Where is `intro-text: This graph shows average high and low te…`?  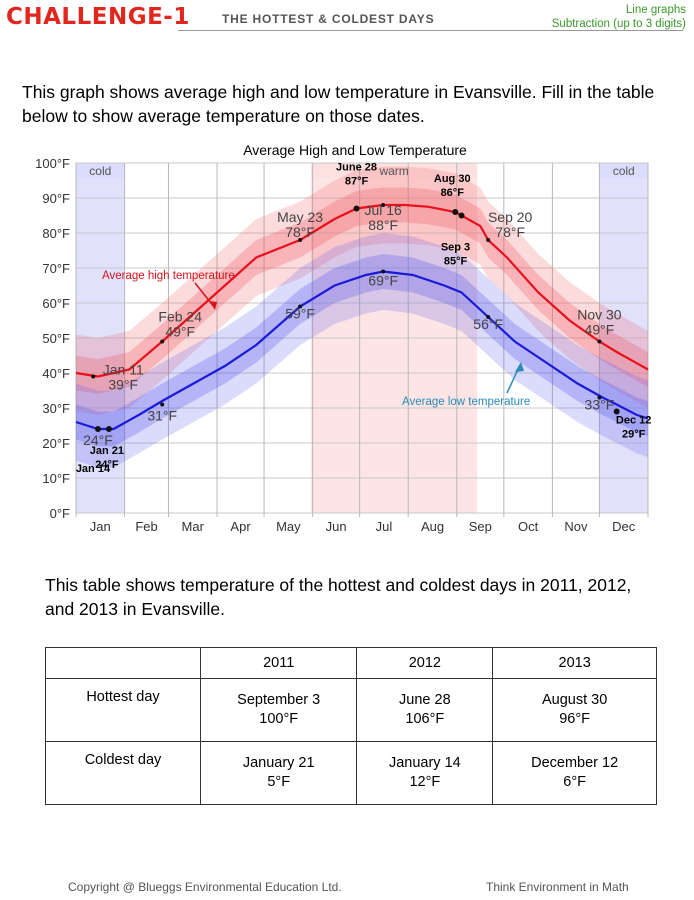 intro-text: This graph shows average high and low te… is located at coordinates (338, 104).